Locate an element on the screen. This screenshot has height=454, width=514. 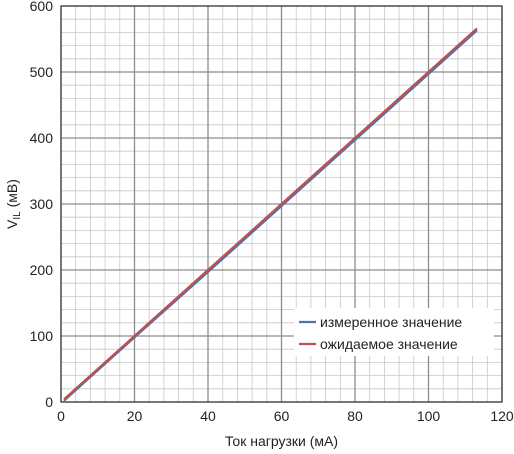
y-tick-label: 200 is located at coordinates (42, 270).